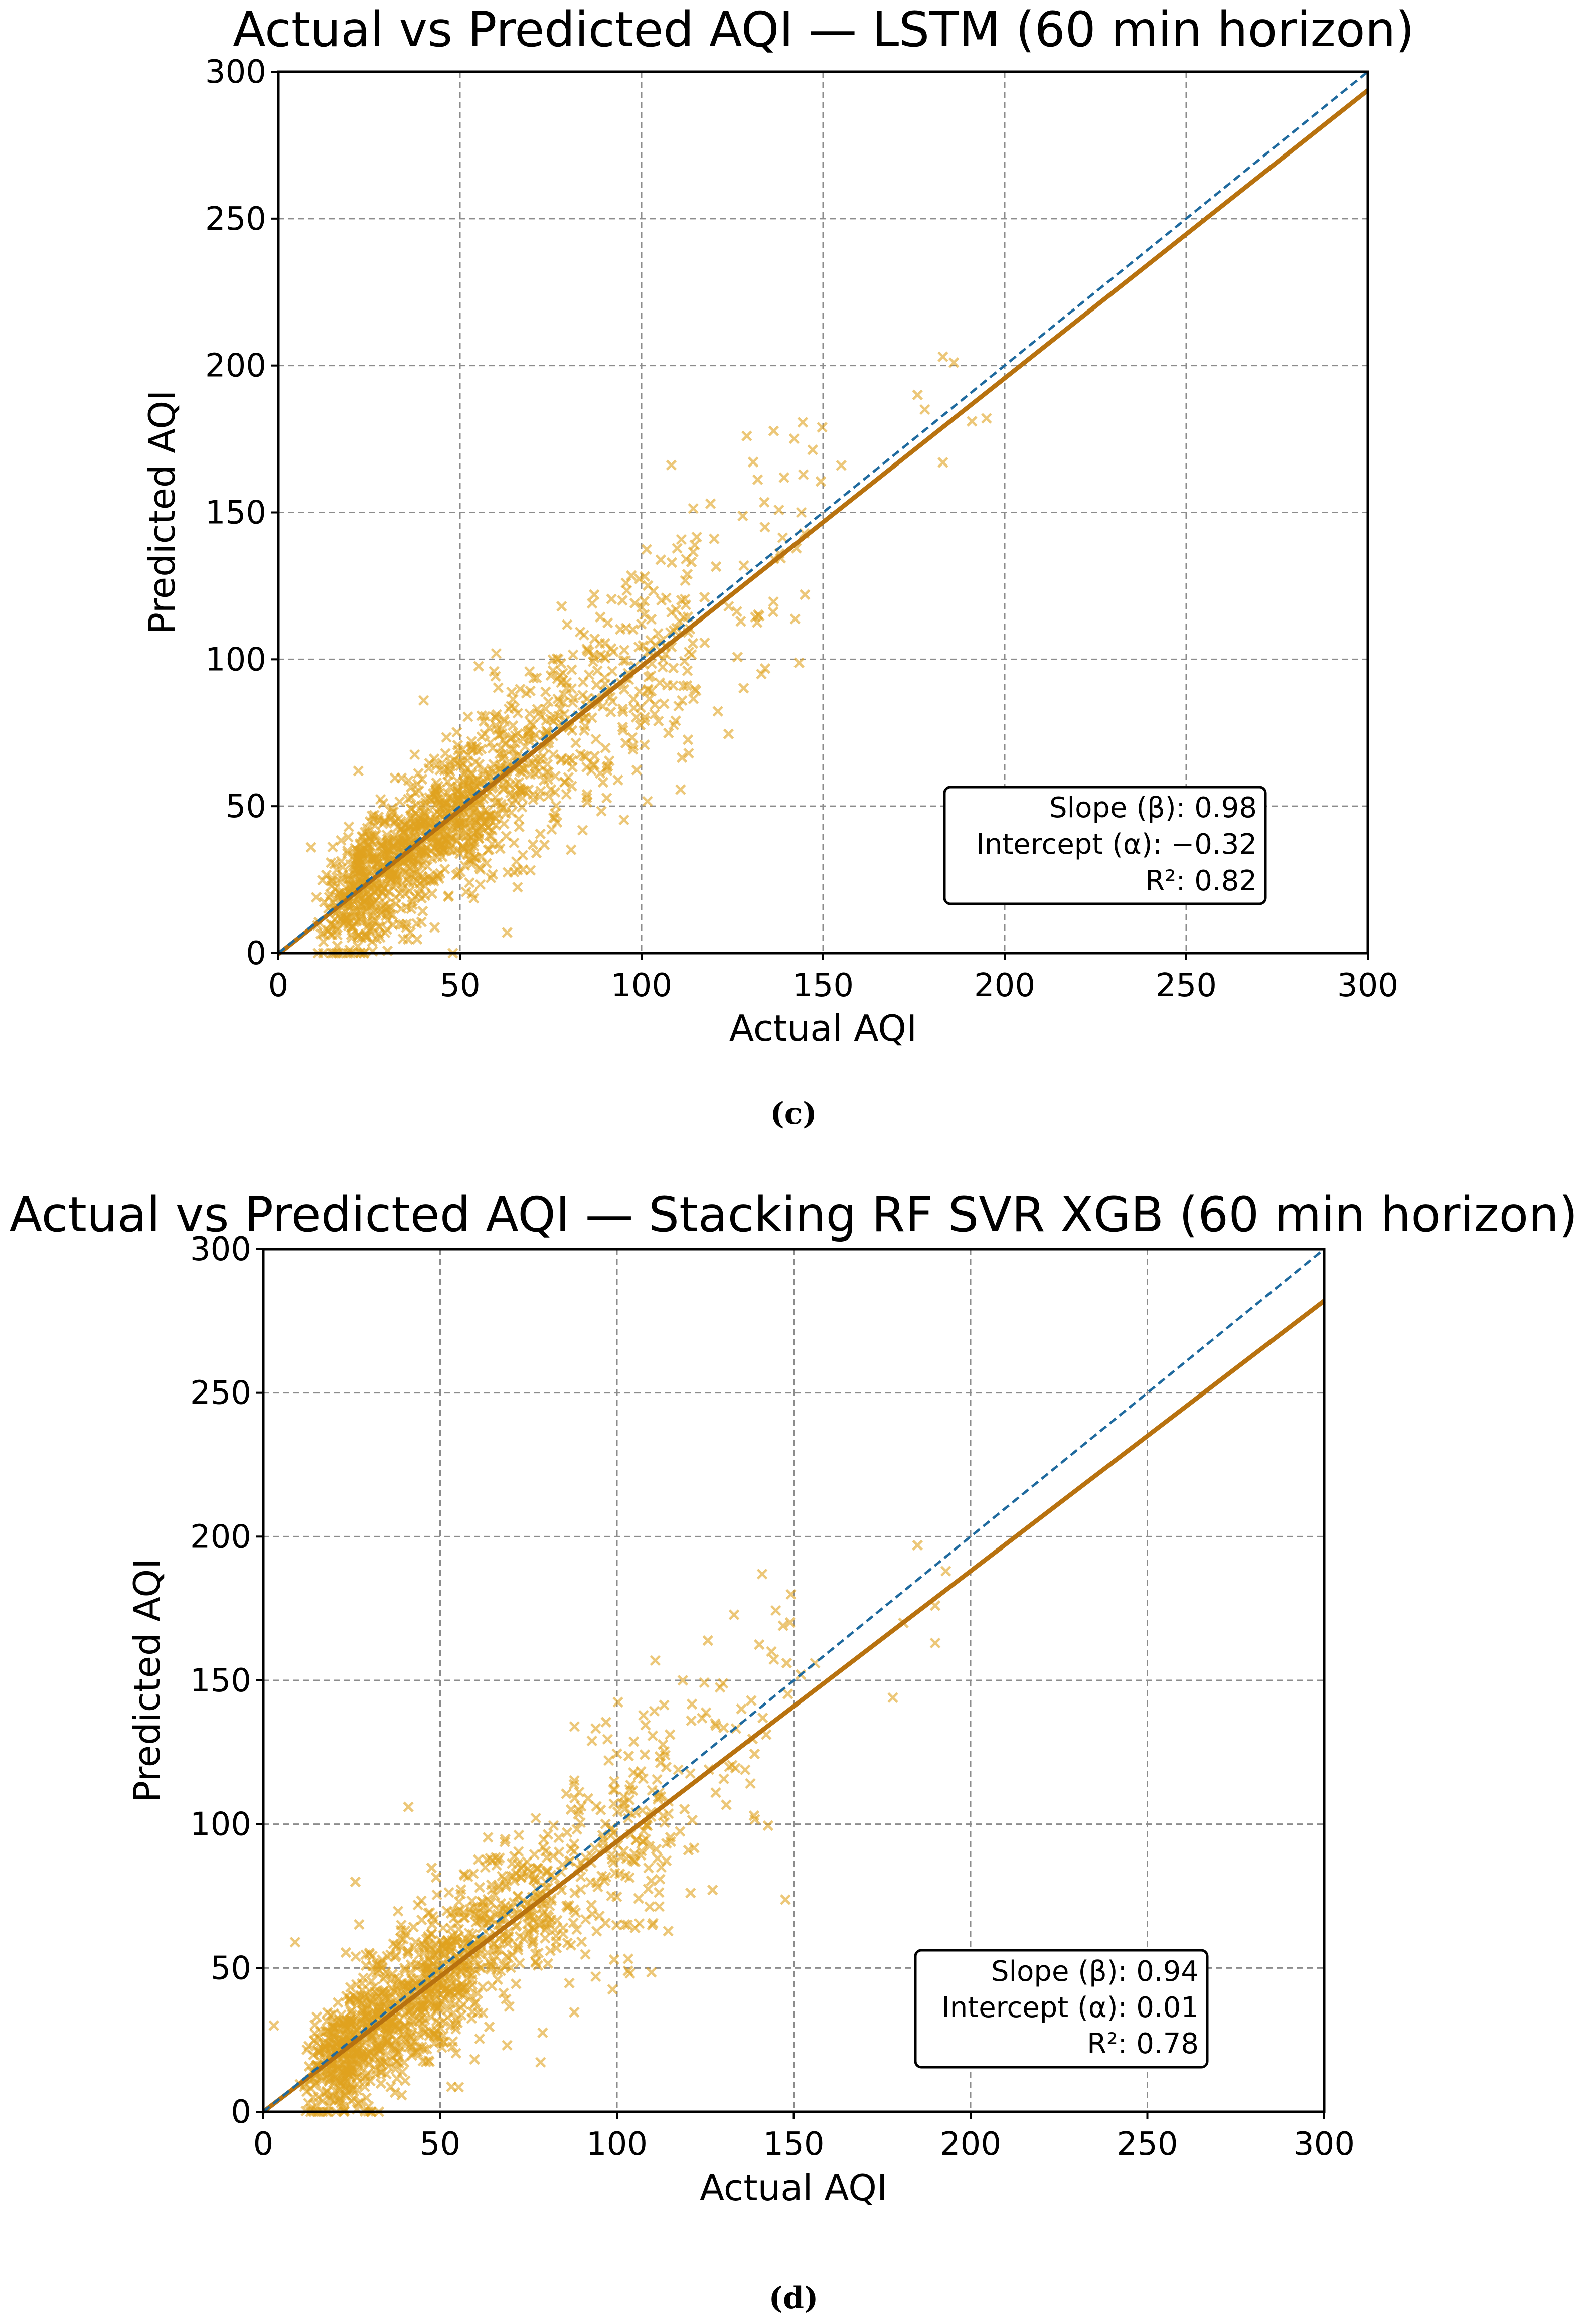  I want to click on y-tick-label: 250, so click(220, 1393).